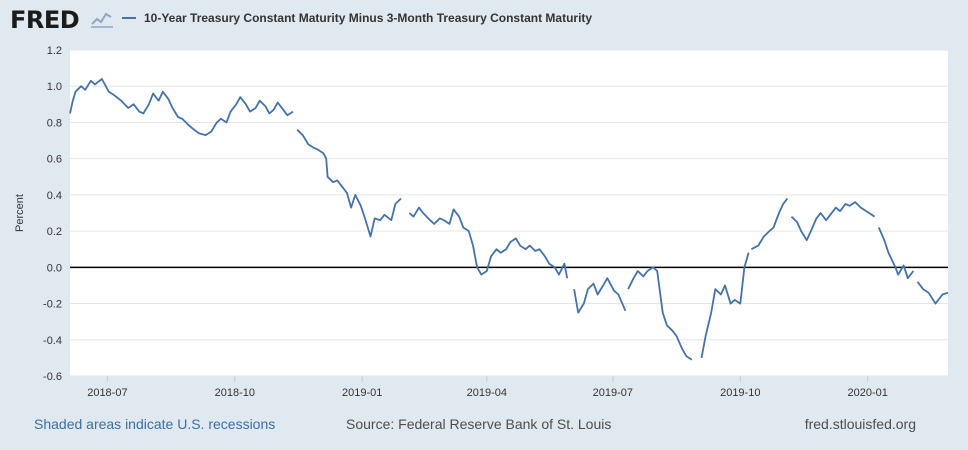  Describe the element at coordinates (860, 424) in the screenshot. I see `site-url: fred.stlouisfed.org` at that location.